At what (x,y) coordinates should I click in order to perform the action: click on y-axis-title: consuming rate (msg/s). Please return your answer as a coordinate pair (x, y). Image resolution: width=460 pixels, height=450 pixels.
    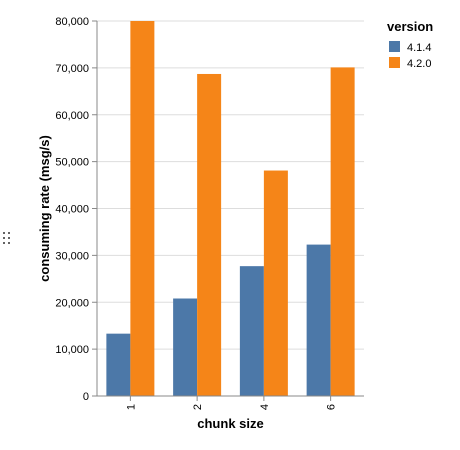
    Looking at the image, I should click on (44, 208).